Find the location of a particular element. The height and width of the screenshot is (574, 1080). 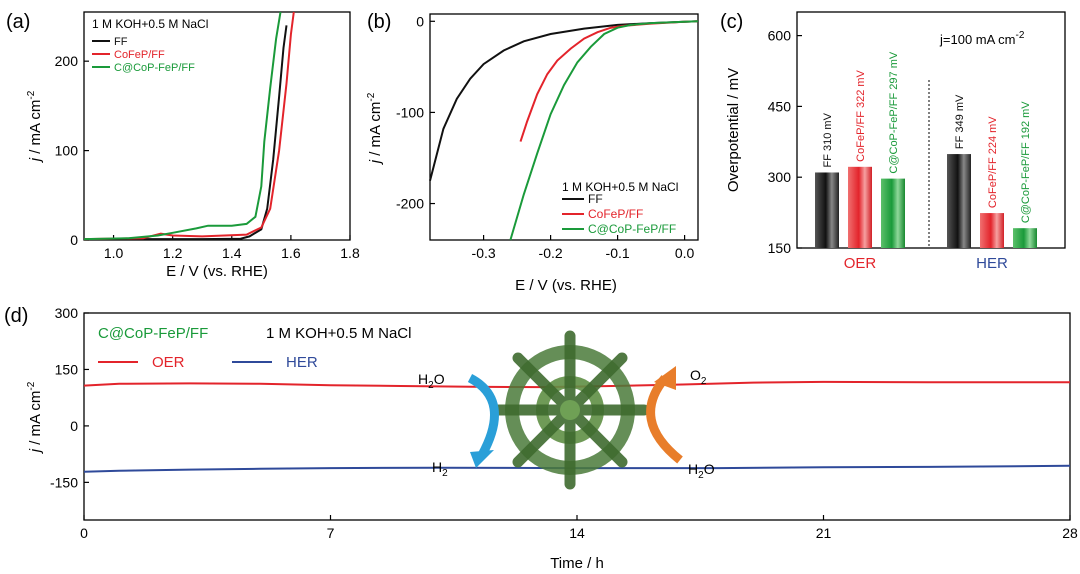

a-x-tick-label: 1.0 is located at coordinates (114, 253).